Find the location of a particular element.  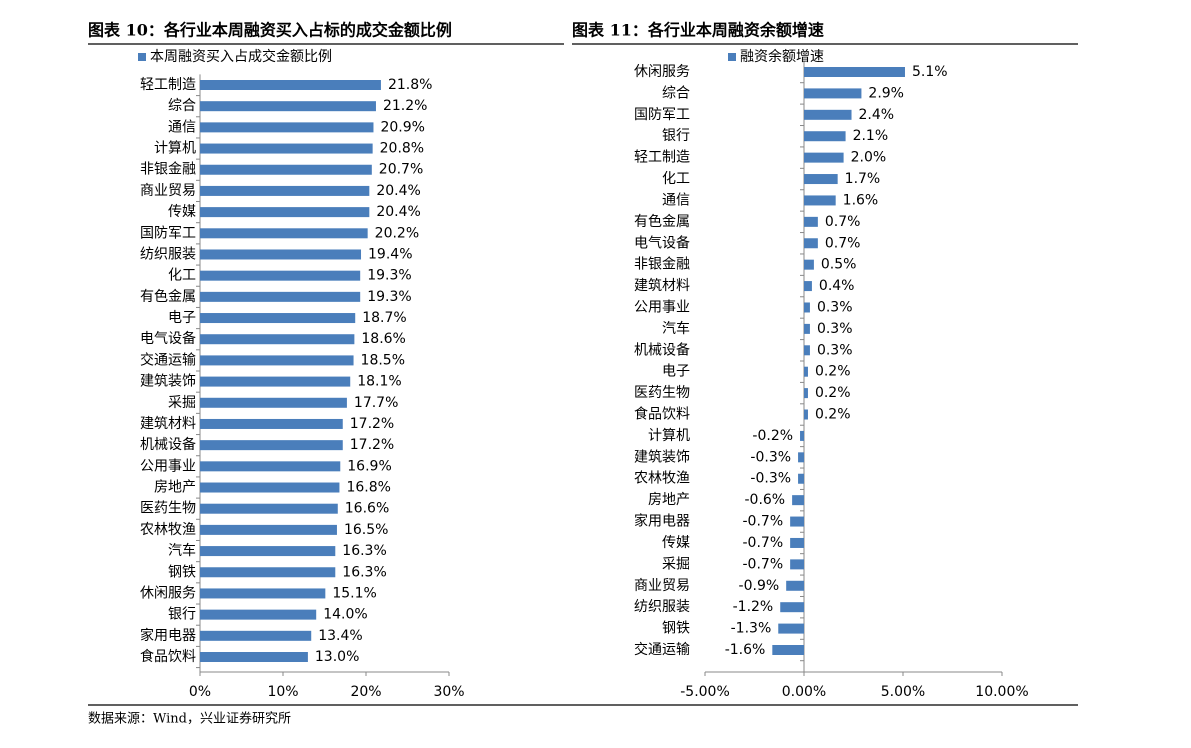

data-label: 2.4% is located at coordinates (877, 115).